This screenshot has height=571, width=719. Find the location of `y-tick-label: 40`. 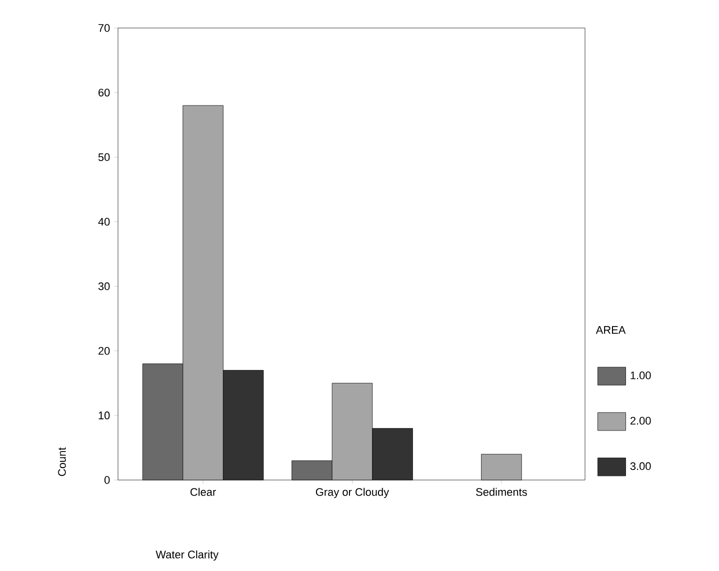

y-tick-label: 40 is located at coordinates (104, 222).